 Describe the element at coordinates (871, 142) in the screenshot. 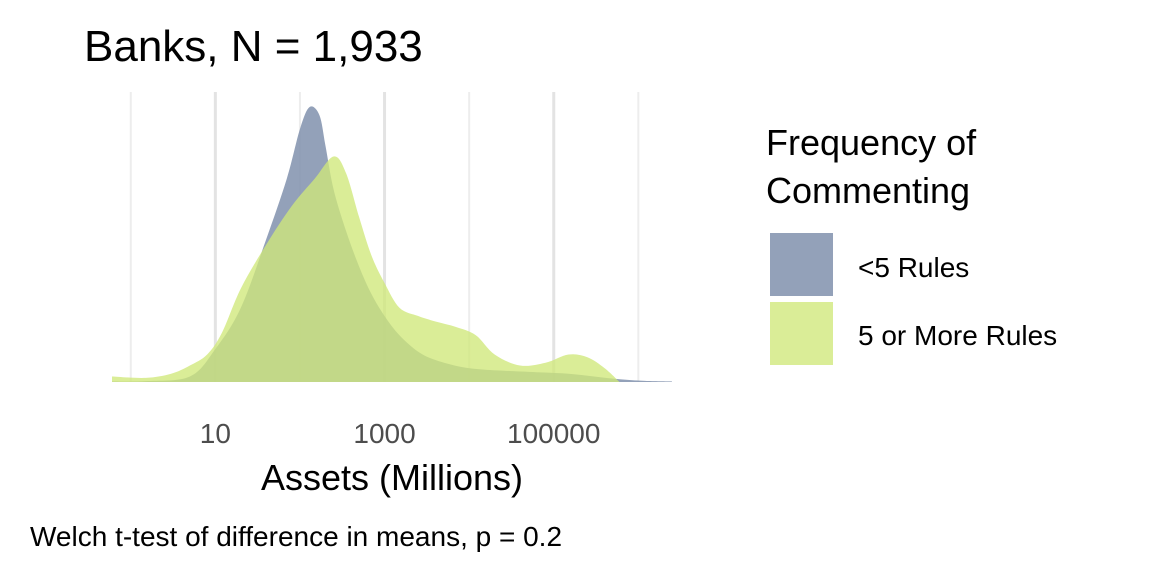

I see `legend-title-line-1: Frequency of` at that location.